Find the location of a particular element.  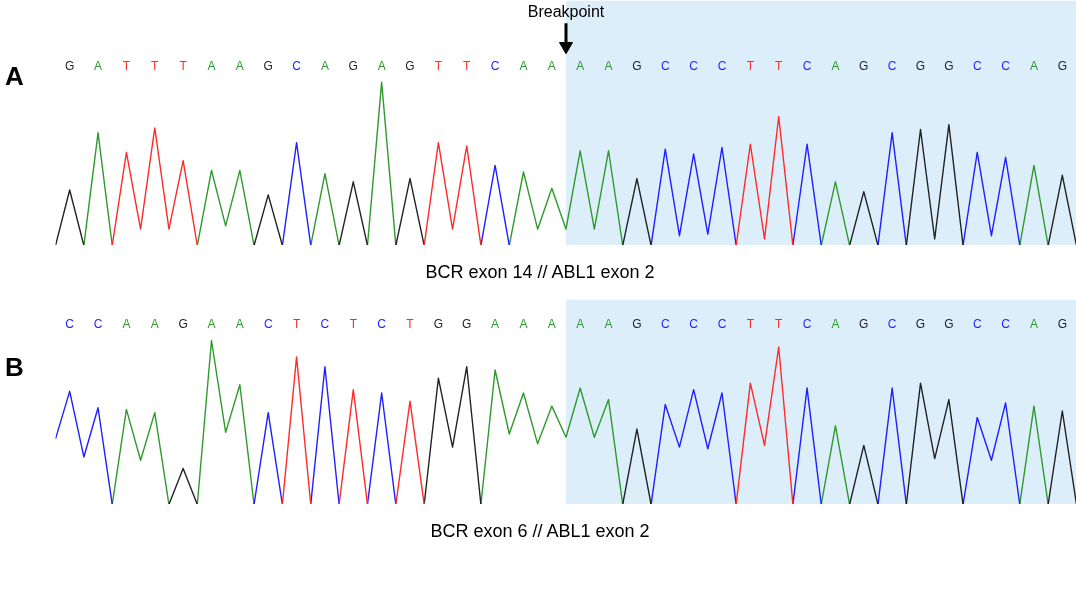

text: Breakpoint is located at coordinates (566, 12).